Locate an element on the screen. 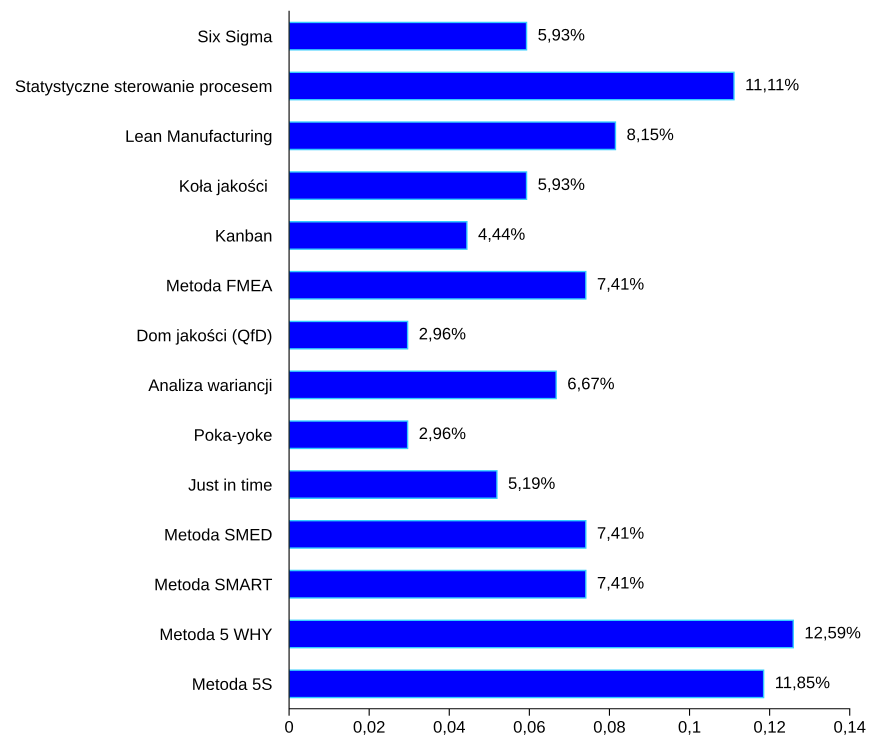 This screenshot has width=876, height=750. y-tick-label: Poka-yoke is located at coordinates (233, 436).